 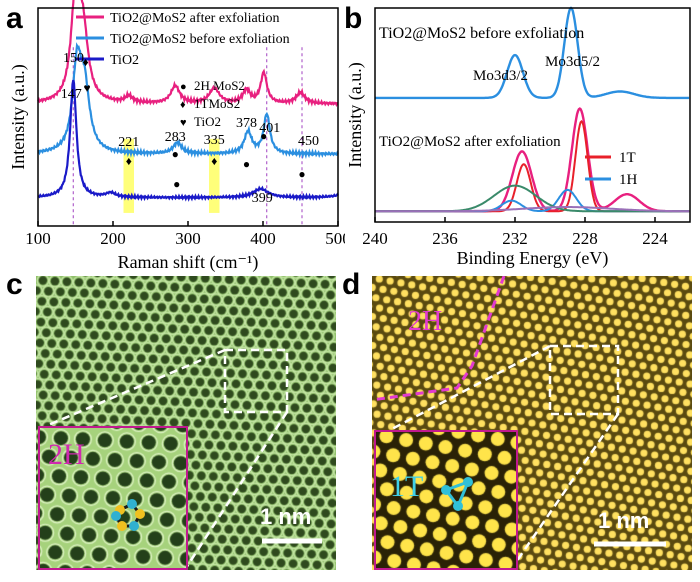 What do you see at coordinates (73, 58) in the screenshot?
I see `peak-label-150: 150` at bounding box center [73, 58].